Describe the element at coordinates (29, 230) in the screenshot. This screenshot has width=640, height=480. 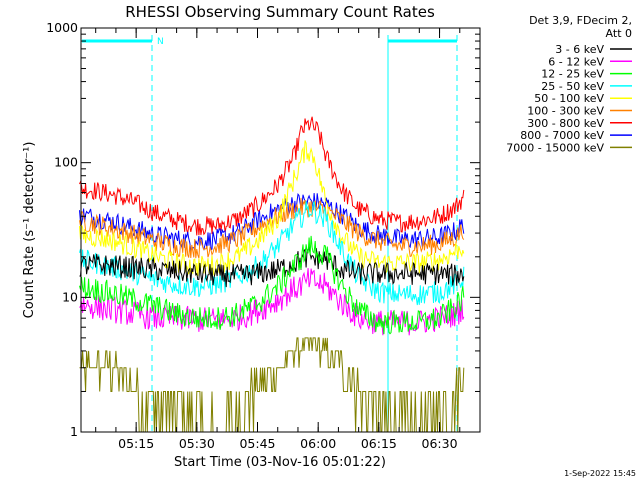
I see `y-axis-label: Count Rate (s⁻¹ detector⁻¹)` at that location.